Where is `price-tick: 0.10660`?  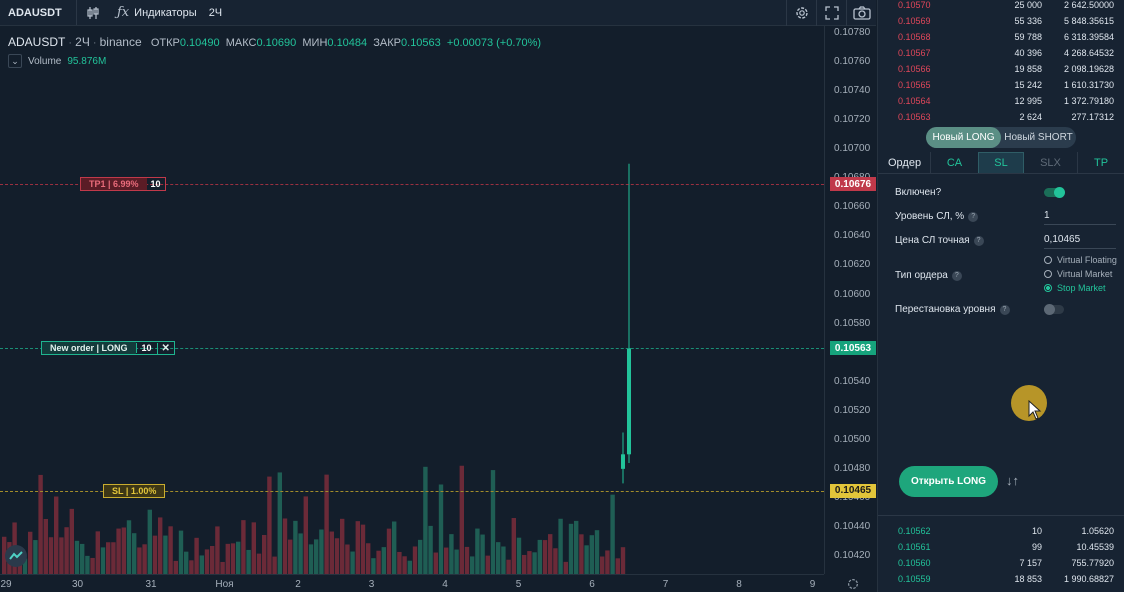
price-tick: 0.10660 is located at coordinates (852, 207).